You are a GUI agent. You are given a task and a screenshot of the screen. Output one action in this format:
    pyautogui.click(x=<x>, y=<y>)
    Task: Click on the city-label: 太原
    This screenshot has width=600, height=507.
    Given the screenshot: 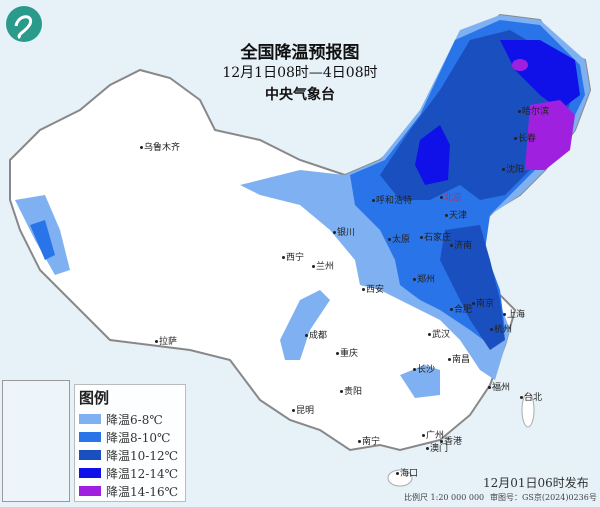 What is the action you would take?
    pyautogui.click(x=399, y=238)
    